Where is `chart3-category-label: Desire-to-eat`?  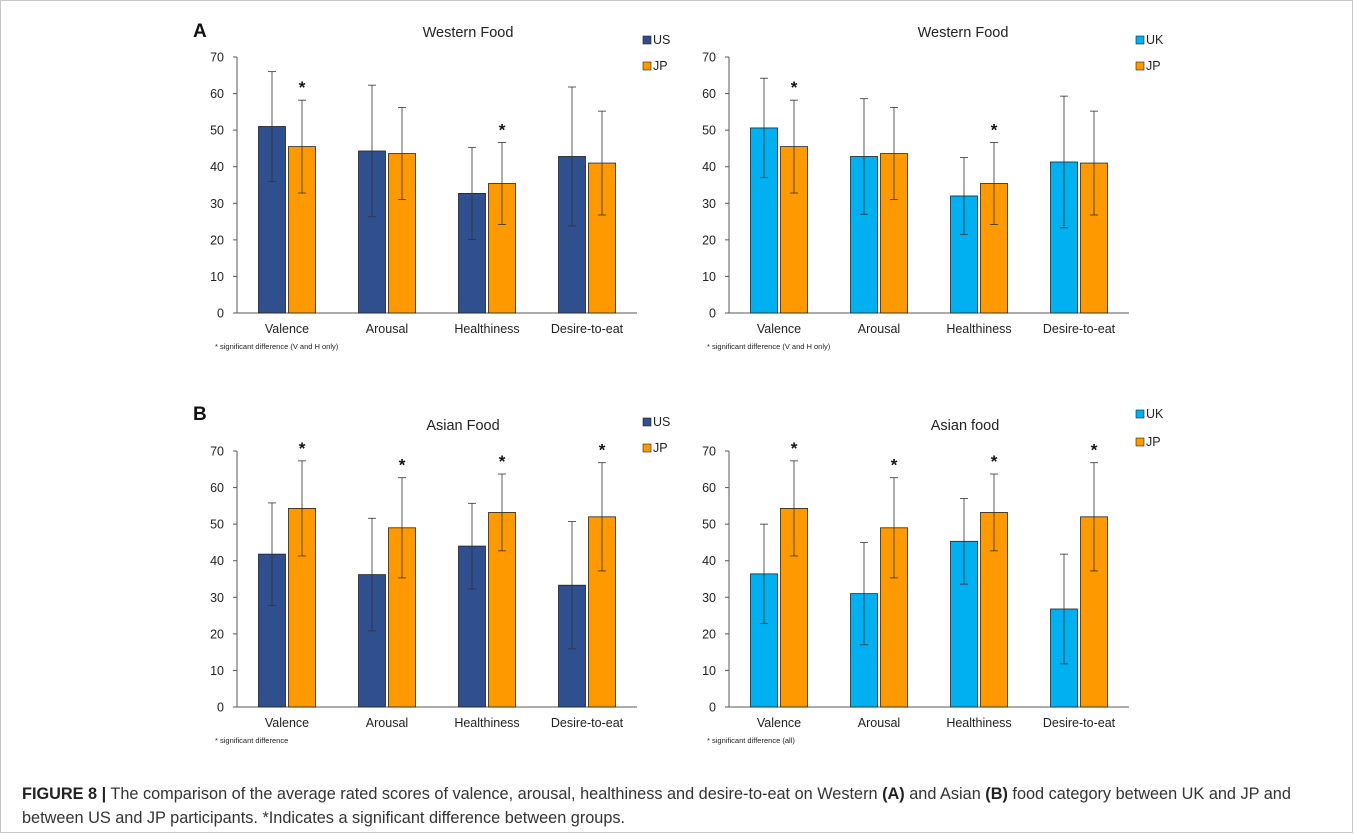 chart3-category-label: Desire-to-eat is located at coordinates (587, 723).